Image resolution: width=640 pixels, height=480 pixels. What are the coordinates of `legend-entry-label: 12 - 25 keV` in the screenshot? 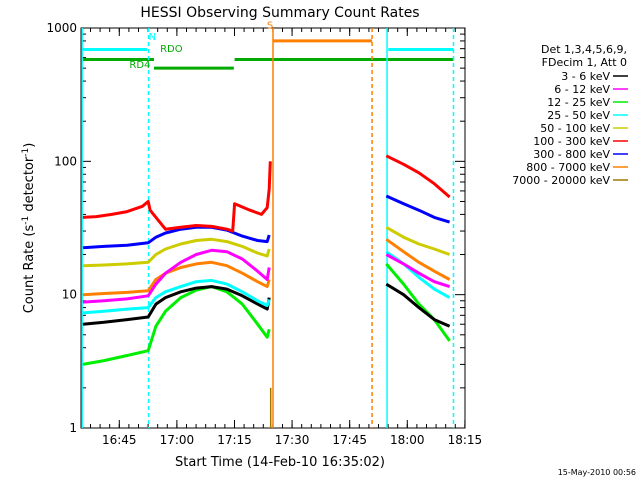 It's located at (578, 102).